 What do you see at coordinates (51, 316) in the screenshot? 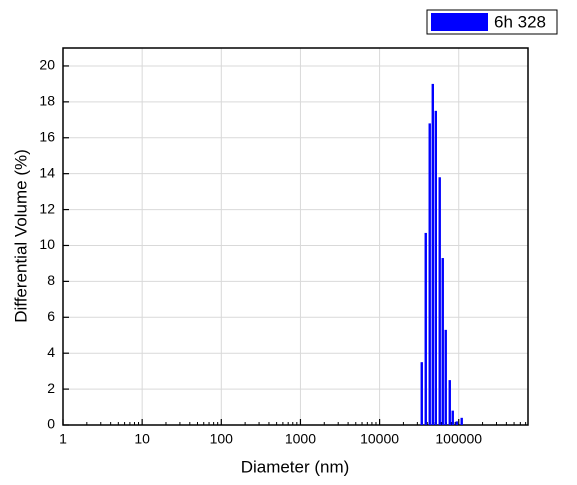
I see `y-tick-label: 6` at bounding box center [51, 316].